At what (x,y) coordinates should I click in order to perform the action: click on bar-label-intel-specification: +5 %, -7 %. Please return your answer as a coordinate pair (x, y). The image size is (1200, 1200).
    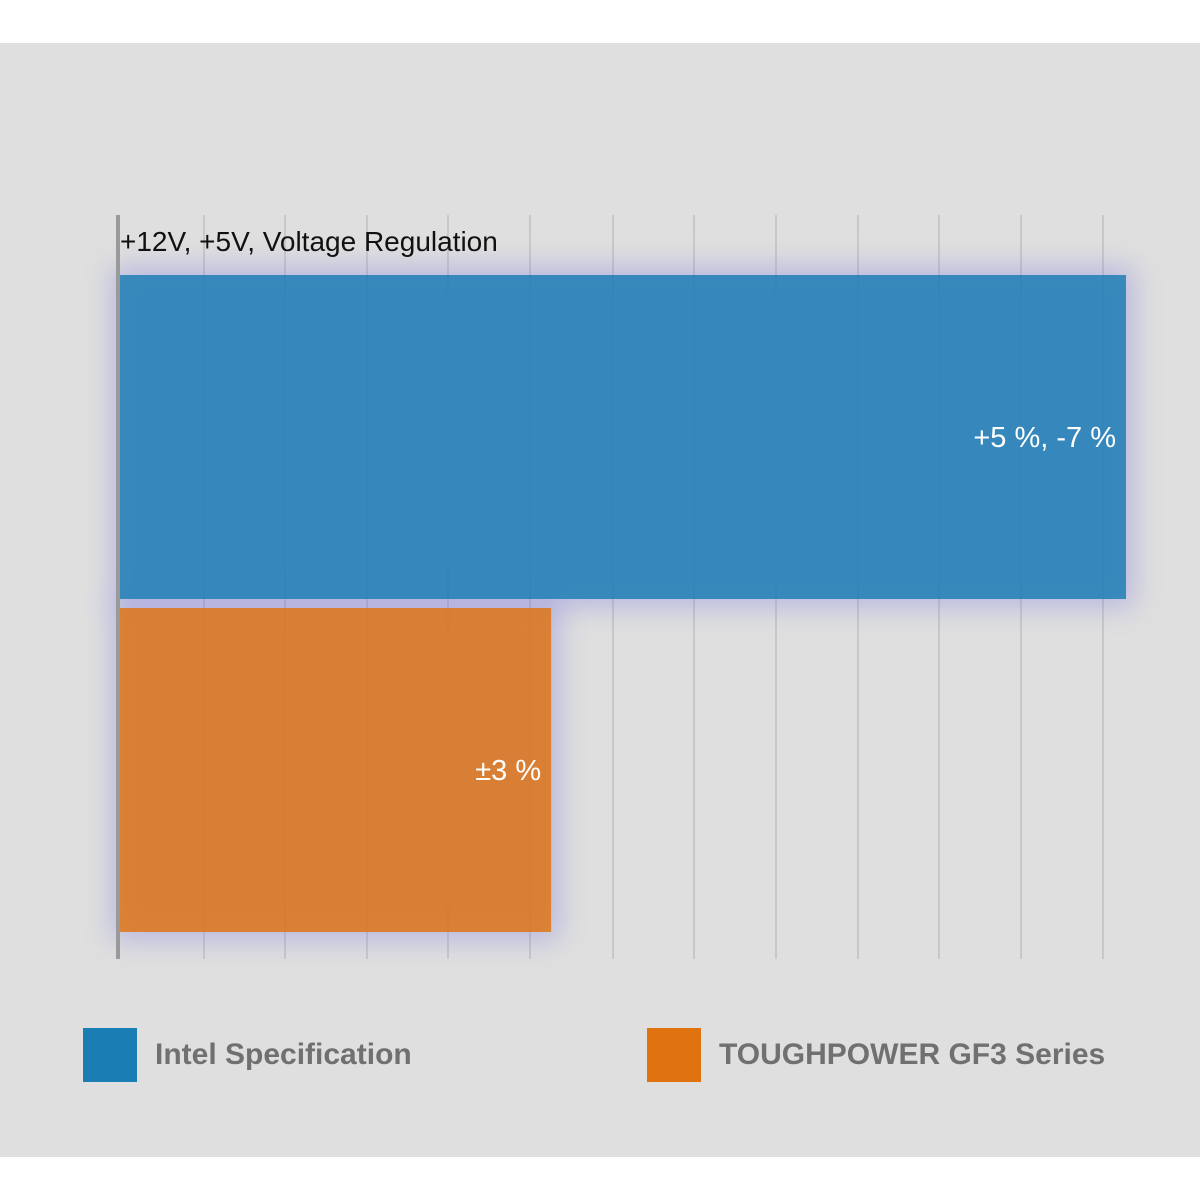
    Looking at the image, I should click on (1044, 438).